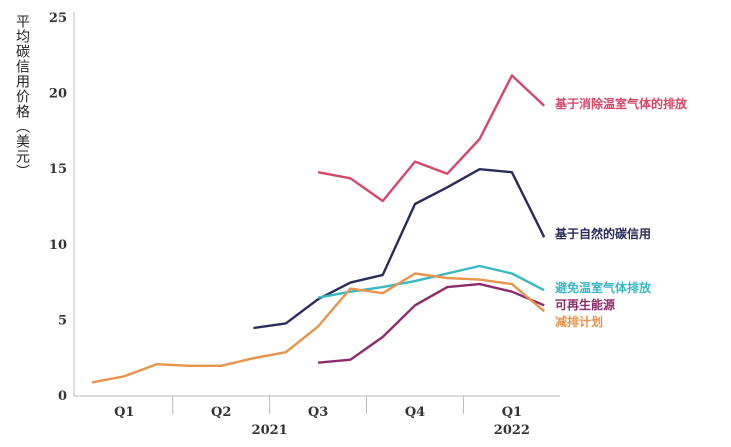 Image resolution: width=731 pixels, height=447 pixels. I want to click on x-axis-ticks: Q1 Q2 Q3 Q4 Q1 2021 2022, so click(322, 421).